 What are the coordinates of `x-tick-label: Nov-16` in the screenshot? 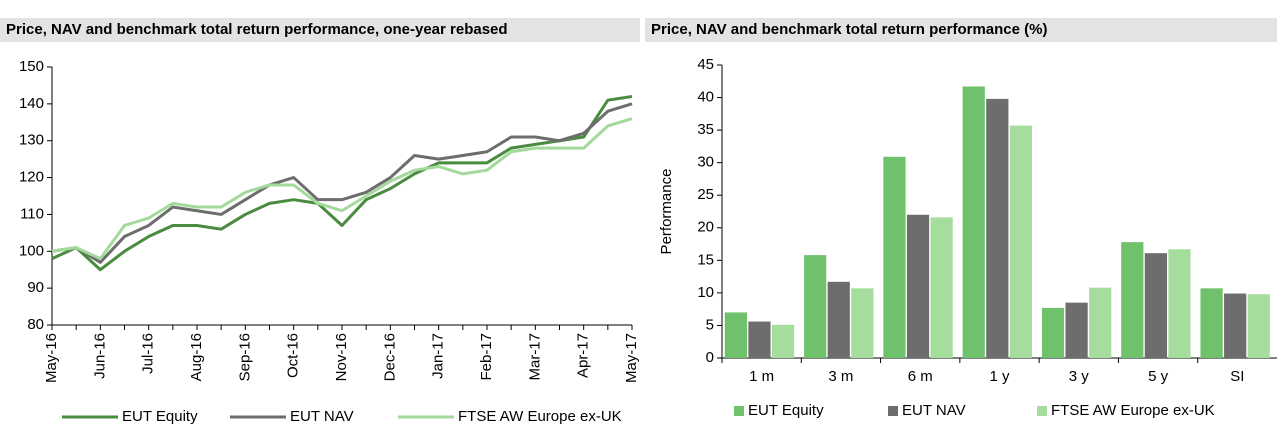 It's located at (341, 357).